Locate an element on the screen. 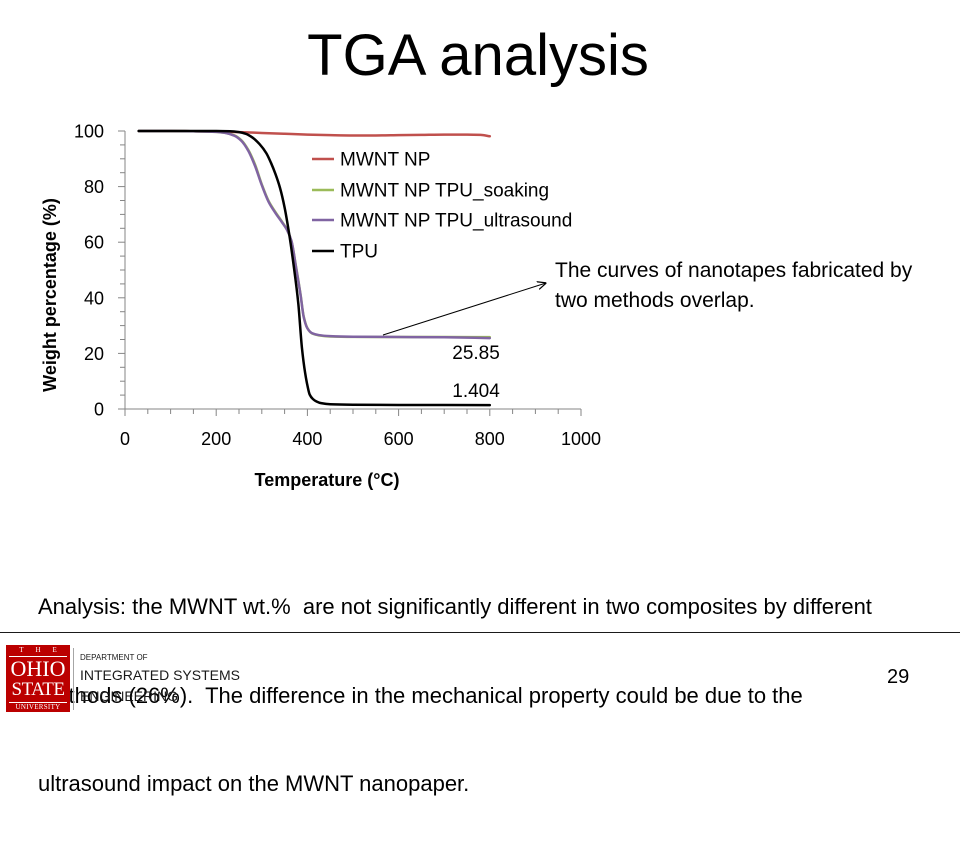 This screenshot has width=960, height=858. series-line-mwnt-np-tpu-ultrasound is located at coordinates (314, 234).